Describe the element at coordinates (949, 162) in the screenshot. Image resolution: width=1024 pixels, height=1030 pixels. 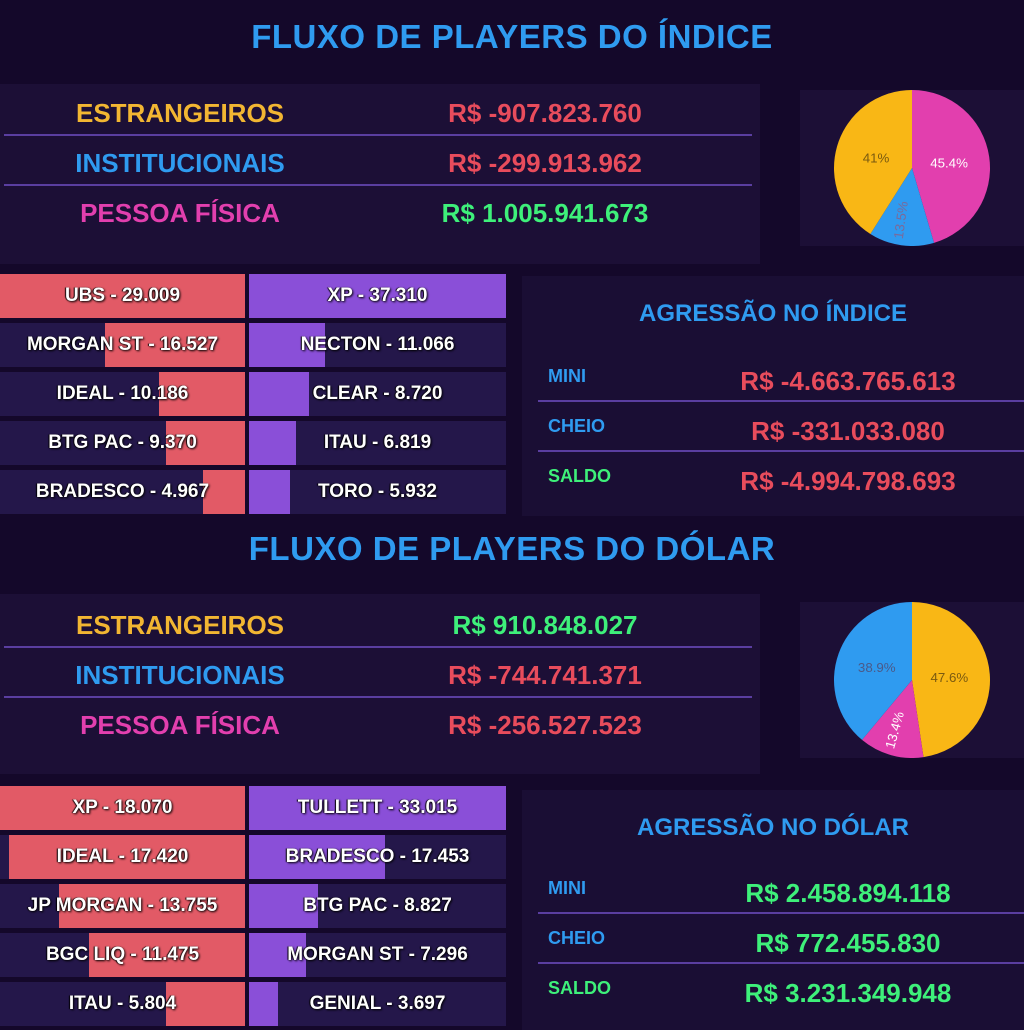
I see `pie-slice-label: 45.4%` at that location.